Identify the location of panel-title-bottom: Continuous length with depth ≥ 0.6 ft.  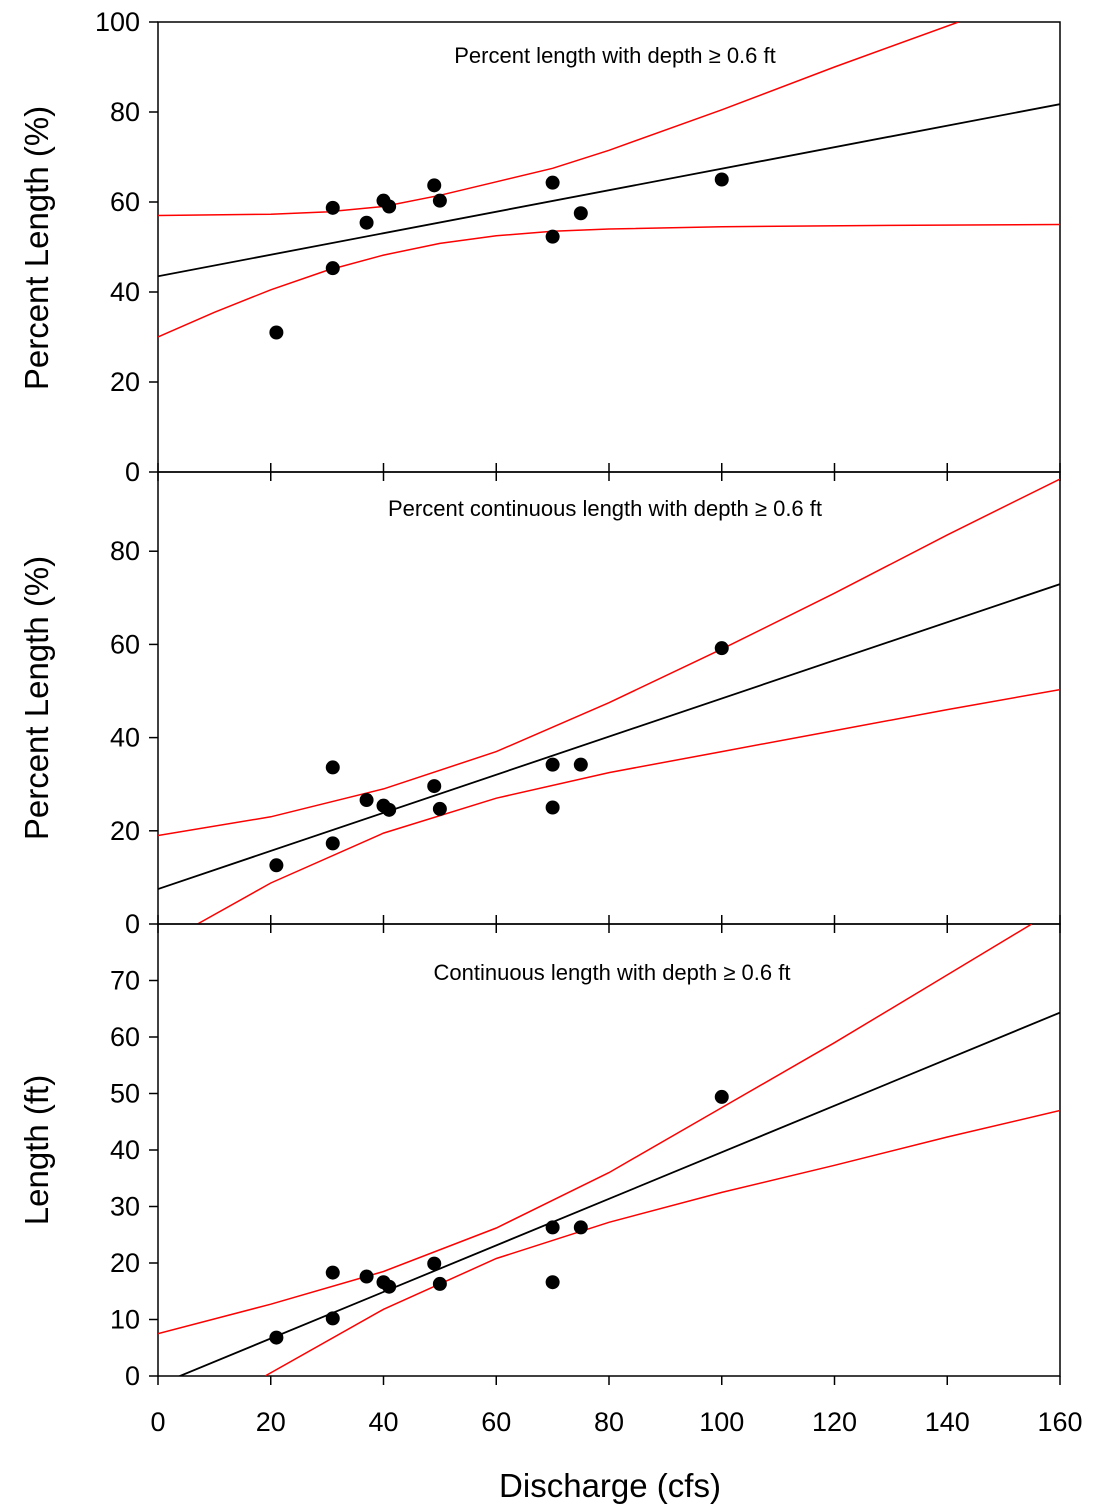
(612, 972).